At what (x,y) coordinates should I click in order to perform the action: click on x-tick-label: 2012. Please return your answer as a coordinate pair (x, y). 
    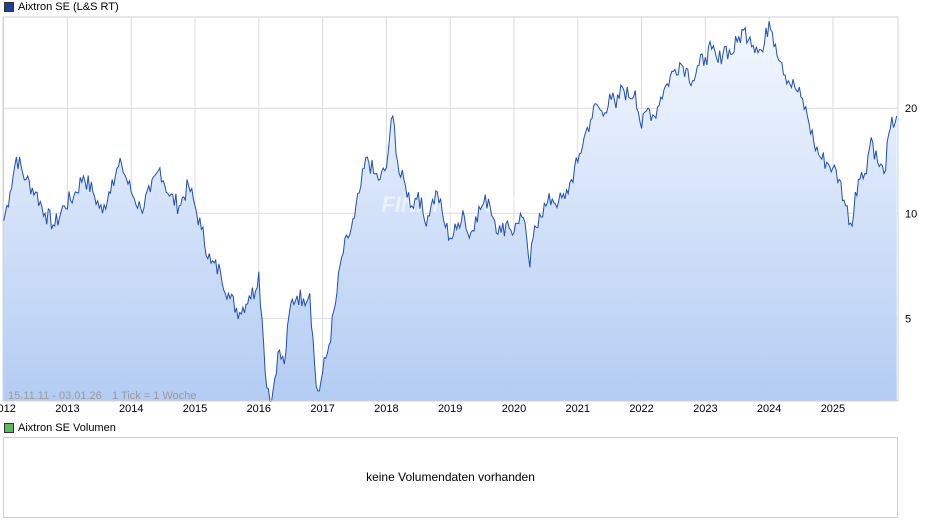
    Looking at the image, I should click on (8, 409).